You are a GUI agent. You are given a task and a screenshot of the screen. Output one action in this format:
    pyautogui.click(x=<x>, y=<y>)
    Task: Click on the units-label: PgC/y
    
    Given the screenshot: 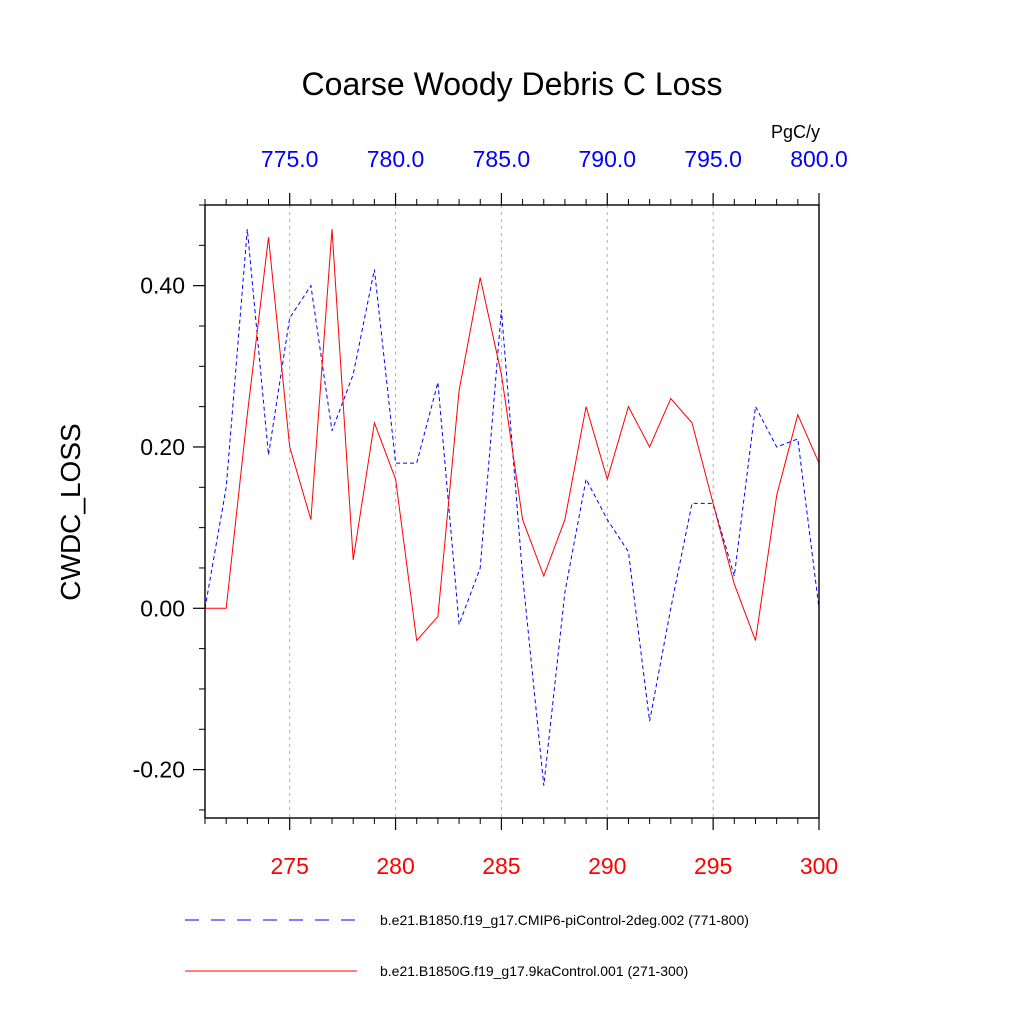 What is the action you would take?
    pyautogui.click(x=795, y=132)
    